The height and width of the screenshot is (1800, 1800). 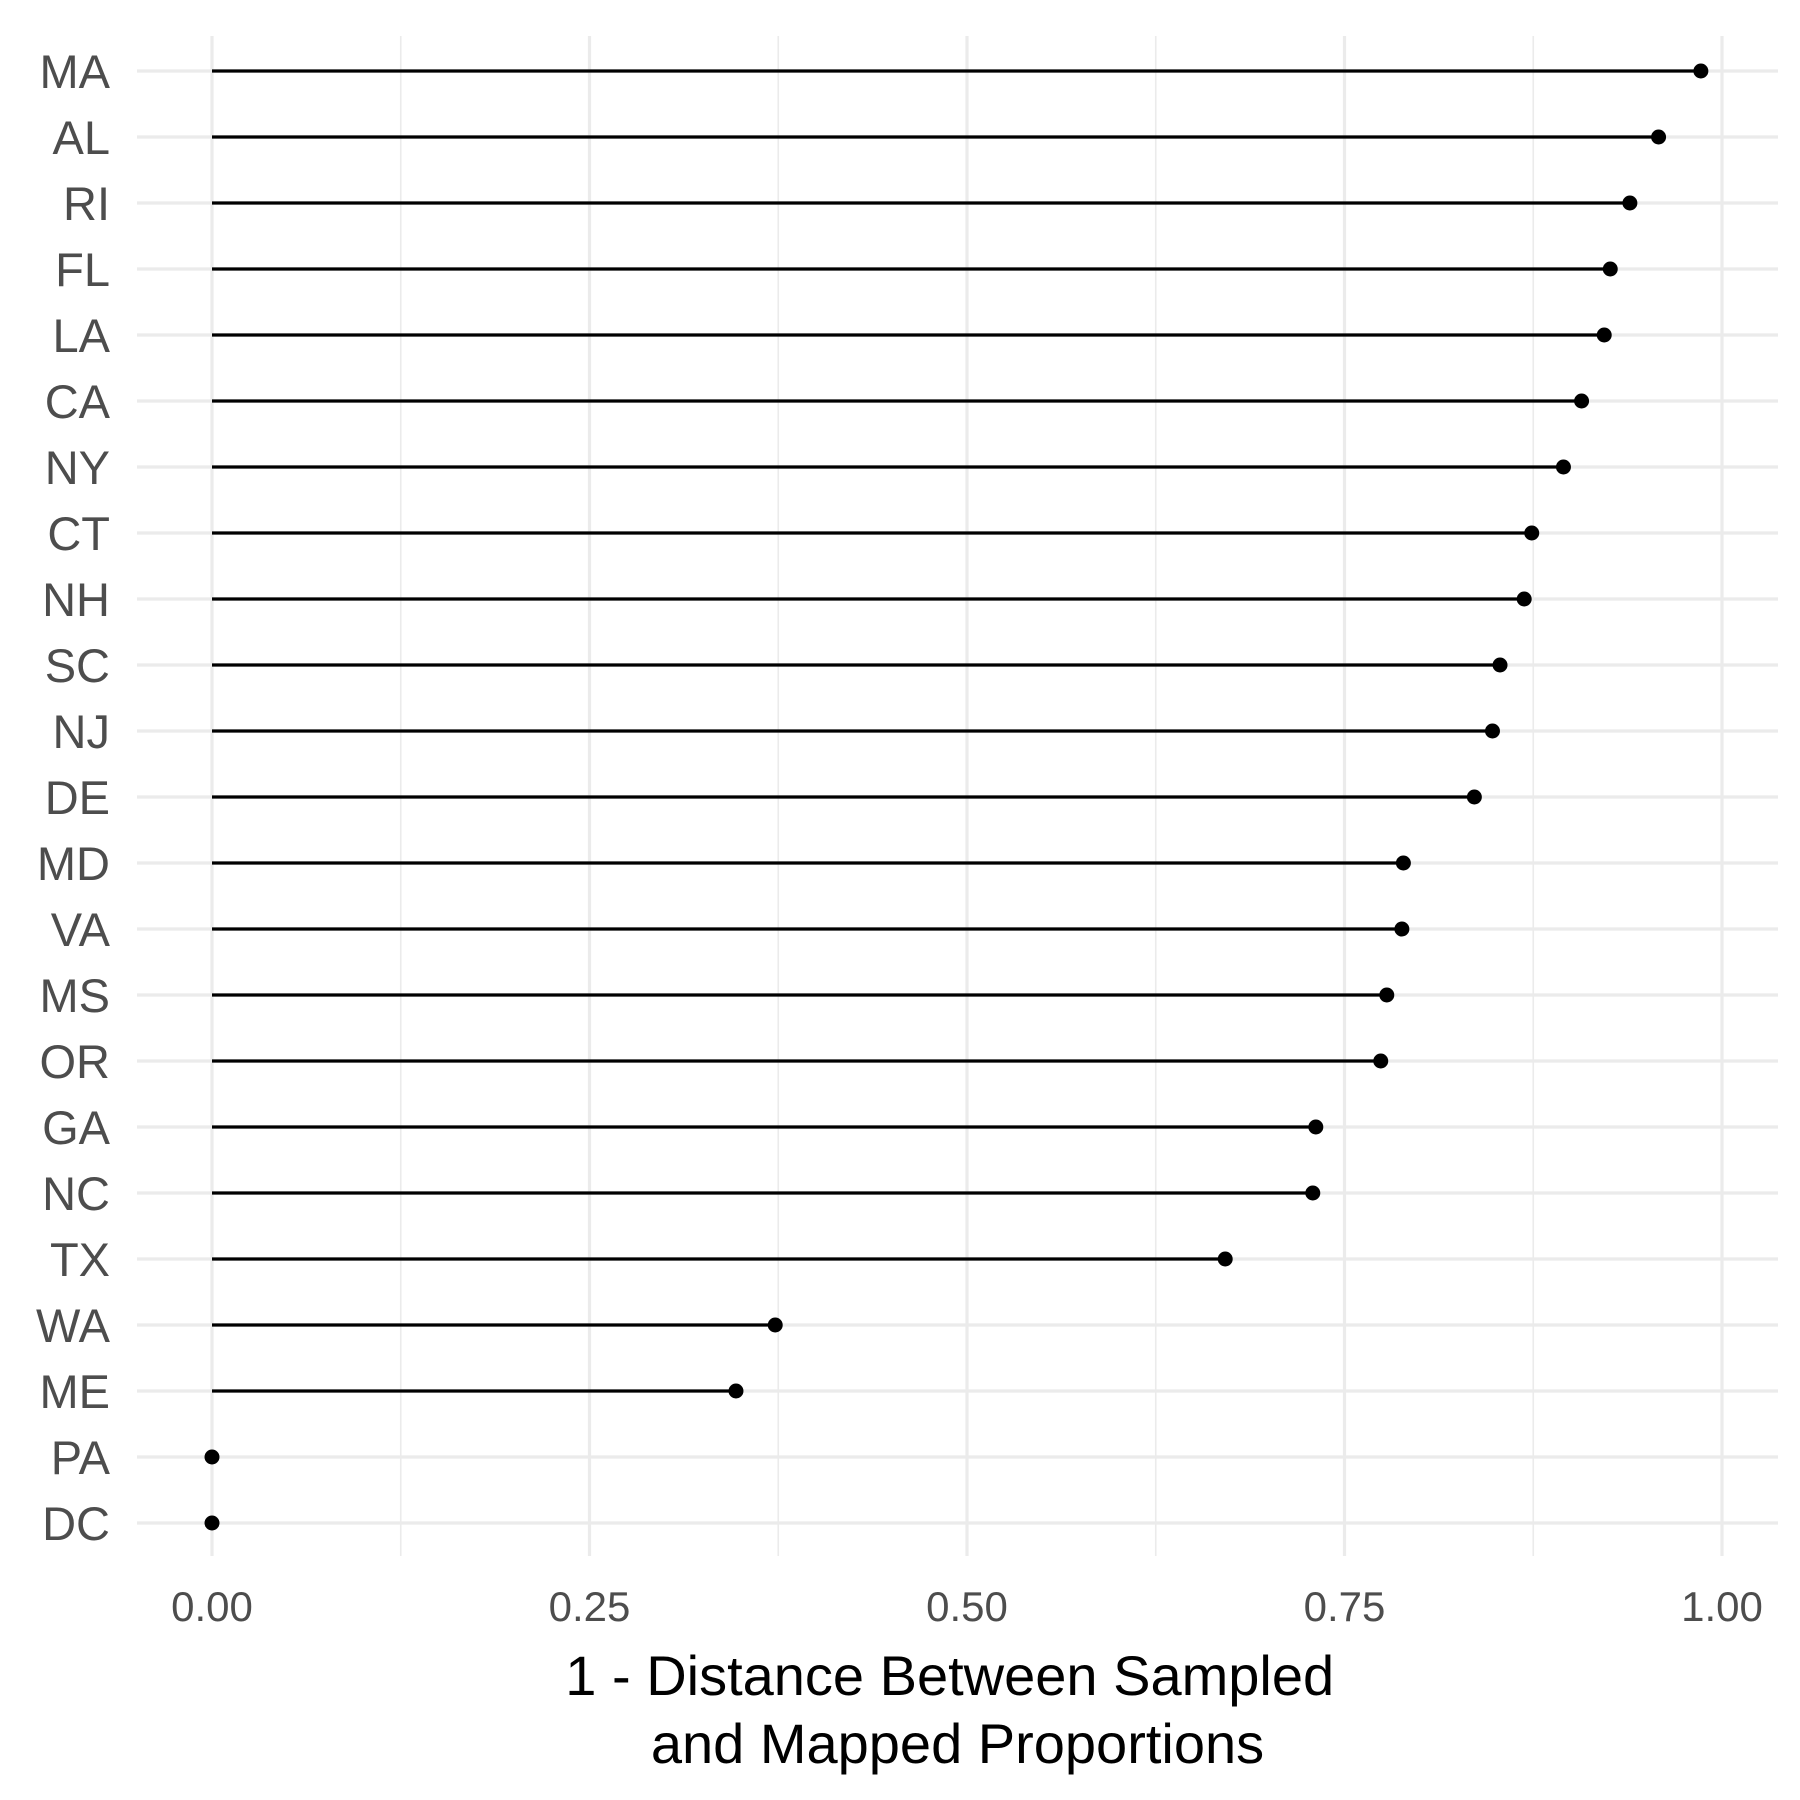 I want to click on point-nj, so click(x=1492, y=731).